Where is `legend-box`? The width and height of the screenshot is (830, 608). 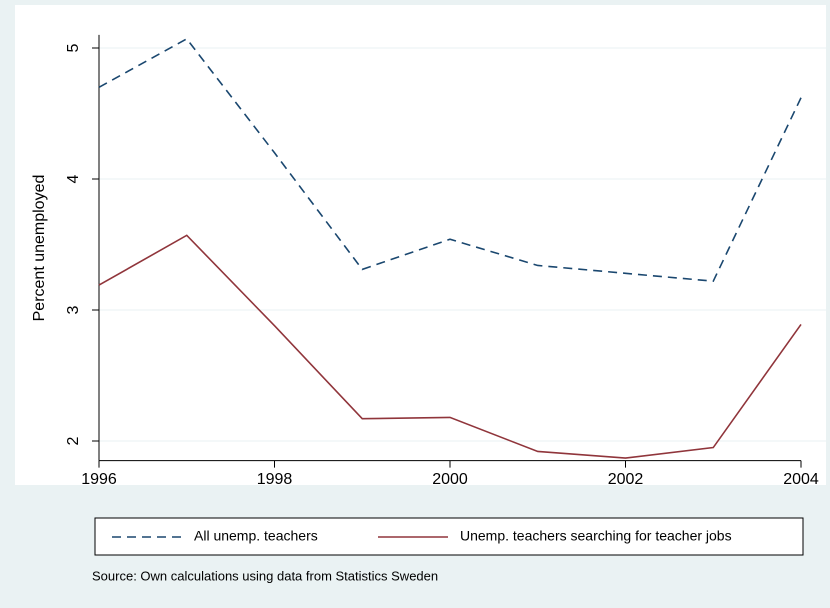 legend-box is located at coordinates (449, 536).